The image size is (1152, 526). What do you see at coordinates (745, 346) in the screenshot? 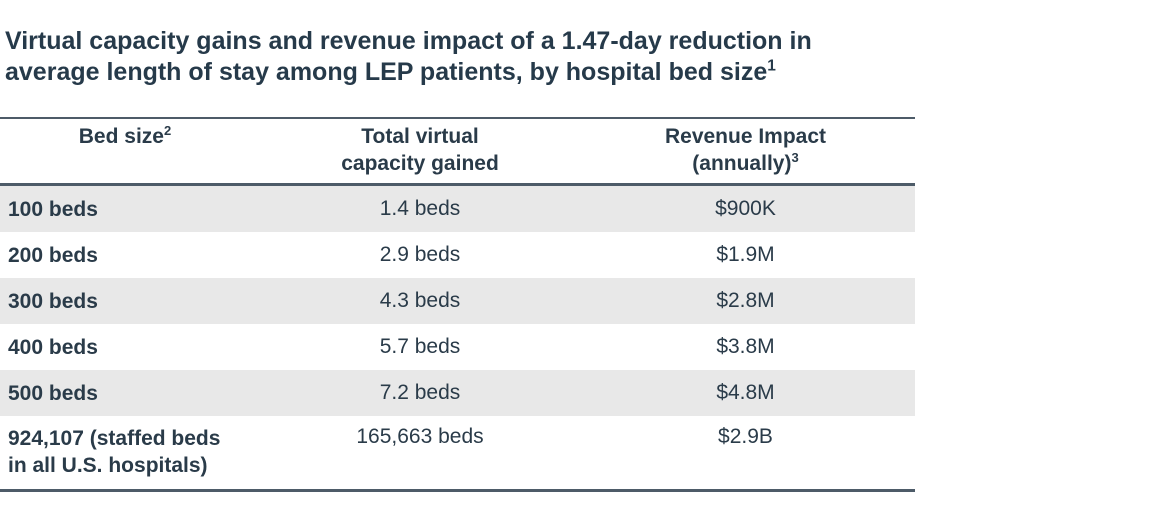
I see `revenue-cell: $3.8M` at bounding box center [745, 346].